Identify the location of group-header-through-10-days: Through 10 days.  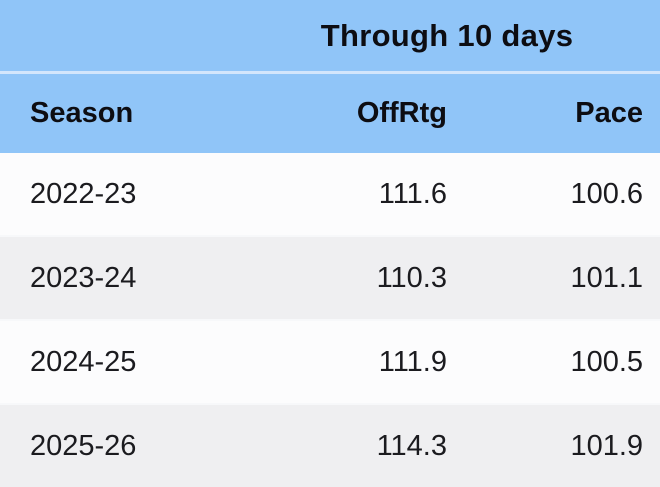
(457, 37).